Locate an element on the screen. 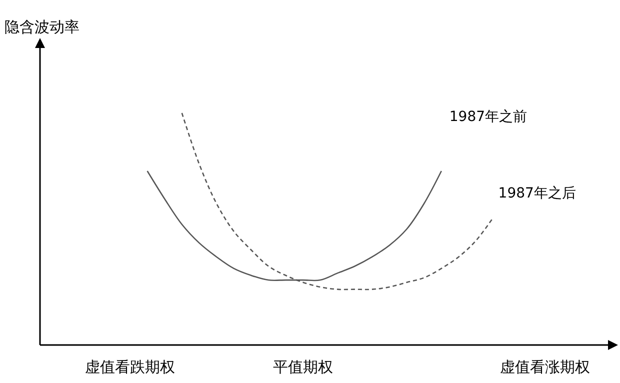 The height and width of the screenshot is (383, 620). text: 隐含波动率 is located at coordinates (42, 27).